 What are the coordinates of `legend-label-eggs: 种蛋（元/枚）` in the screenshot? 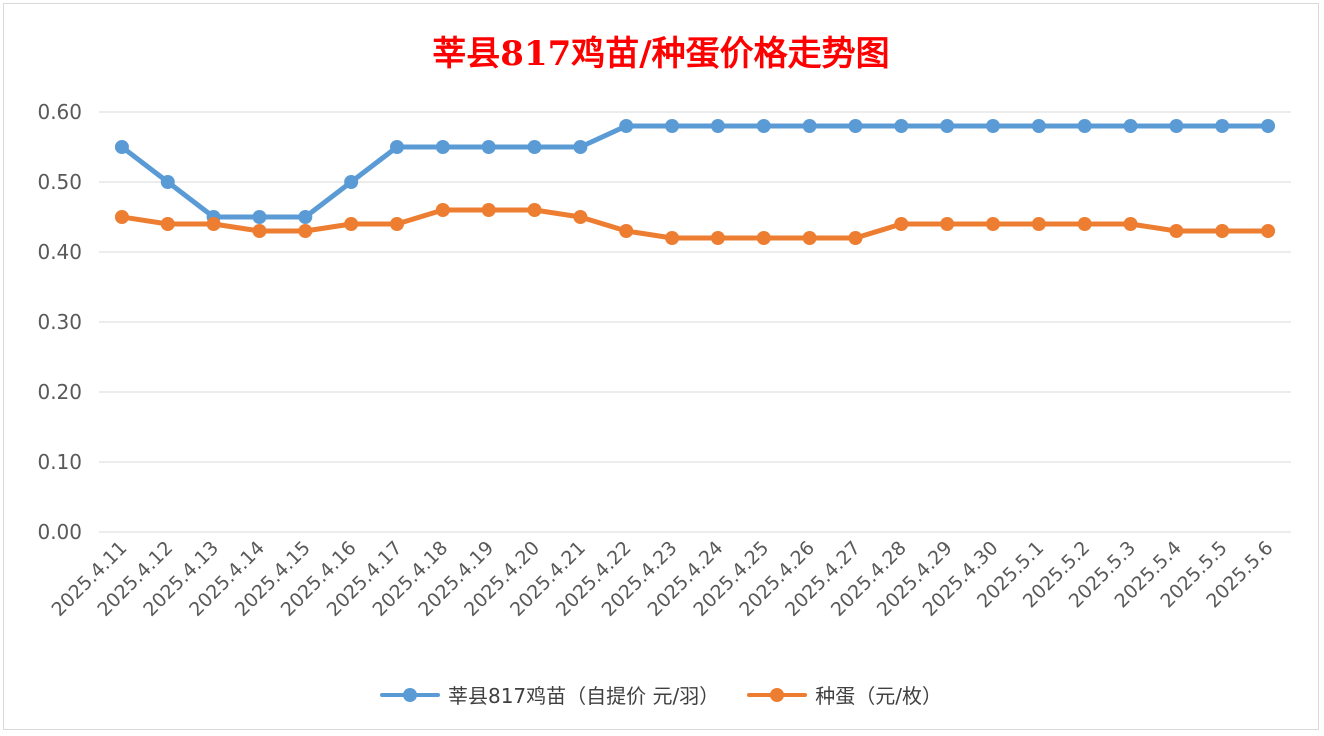 It's located at (879, 696).